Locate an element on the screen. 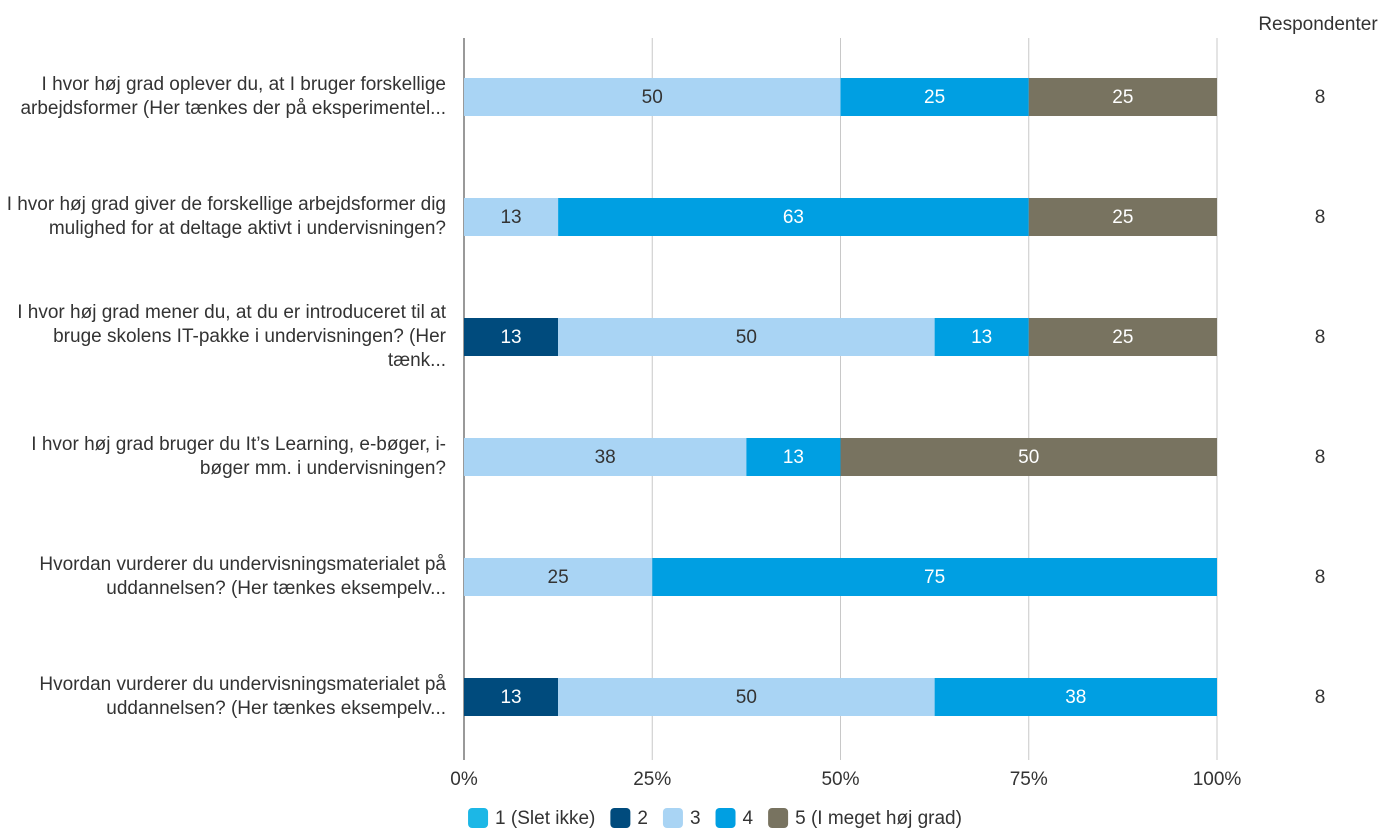 This screenshot has height=836, width=1396. legend-label: 4 is located at coordinates (748, 818).